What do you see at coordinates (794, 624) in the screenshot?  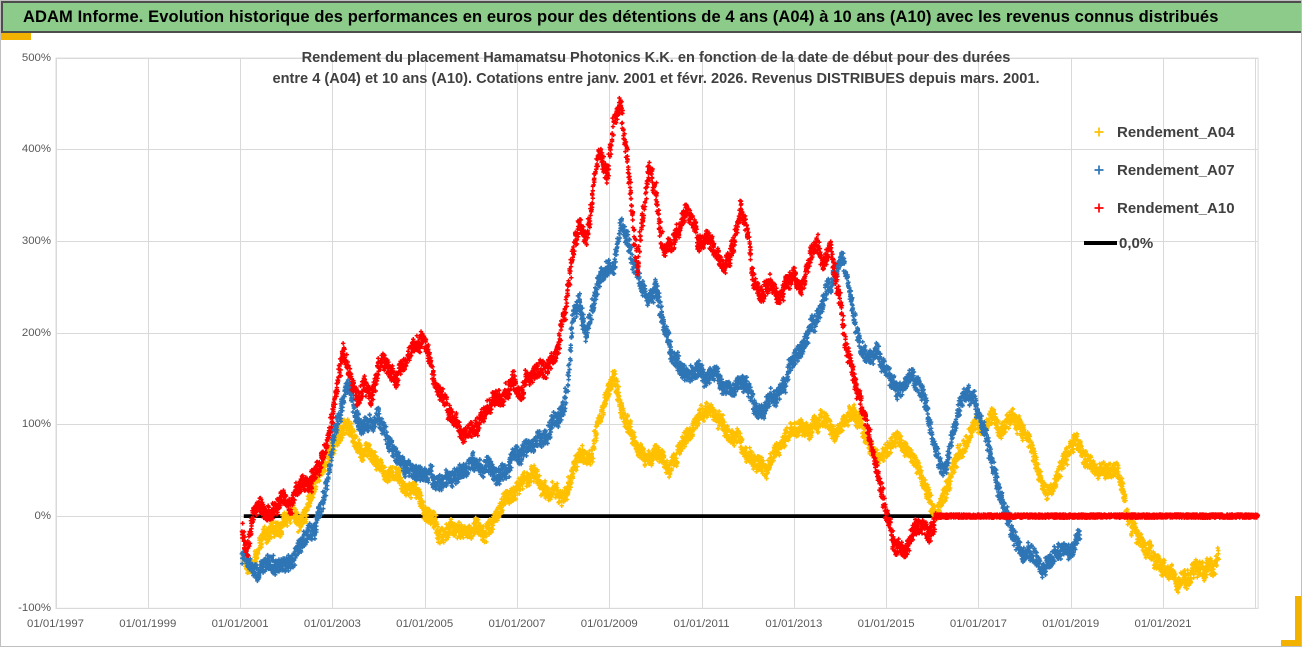 I see `x-axis-tick-label: 01/01/2013` at bounding box center [794, 624].